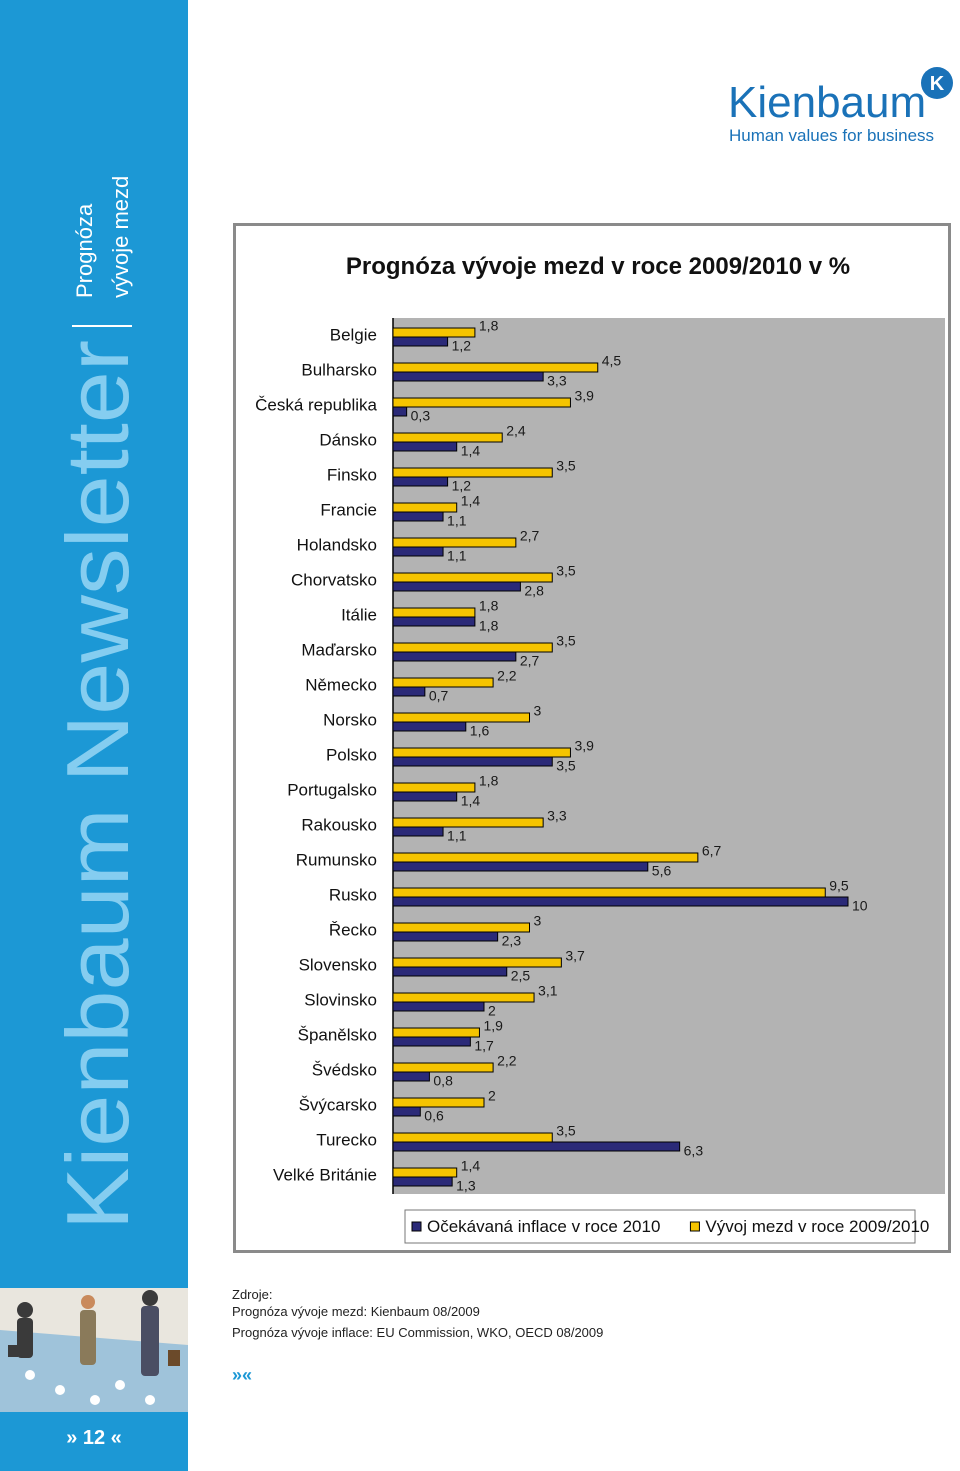  What do you see at coordinates (356, 1311) in the screenshot?
I see `source-line: Prognóza vývoje mezd: Kienbaum 08/2009` at bounding box center [356, 1311].